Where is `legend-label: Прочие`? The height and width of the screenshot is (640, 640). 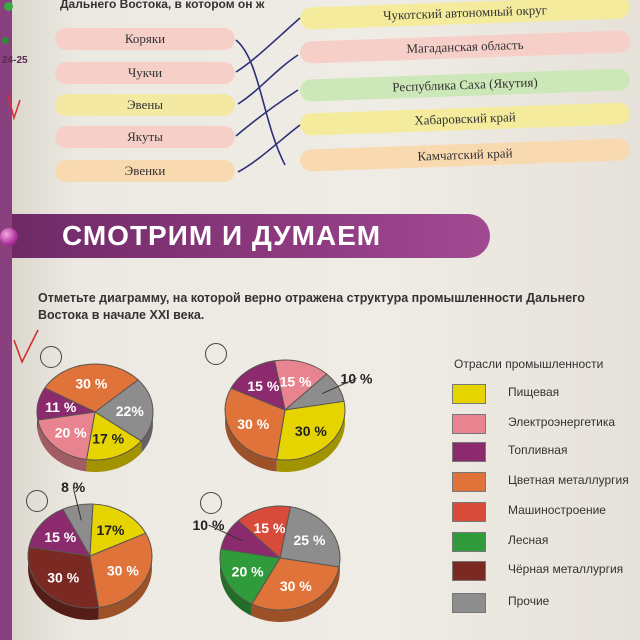
legend-label: Прочие is located at coordinates (529, 601).